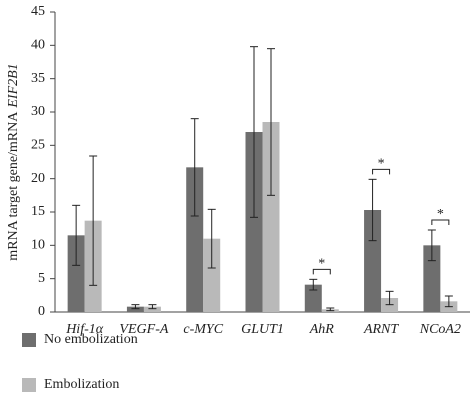 The width and height of the screenshot is (474, 400). I want to click on x-tick-label: ARNT, so click(381, 329).